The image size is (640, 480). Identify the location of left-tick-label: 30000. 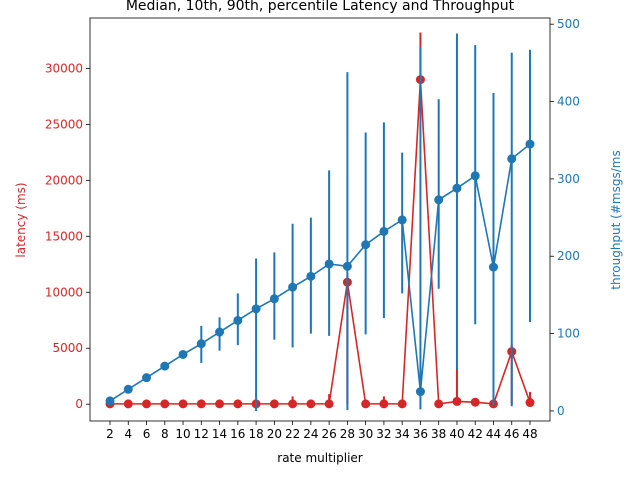
(64, 68).